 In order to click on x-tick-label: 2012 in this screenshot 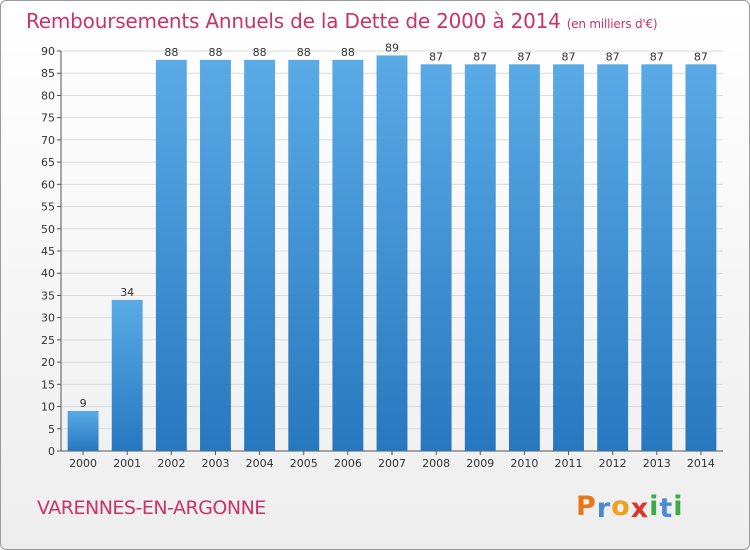, I will do `click(613, 463)`.